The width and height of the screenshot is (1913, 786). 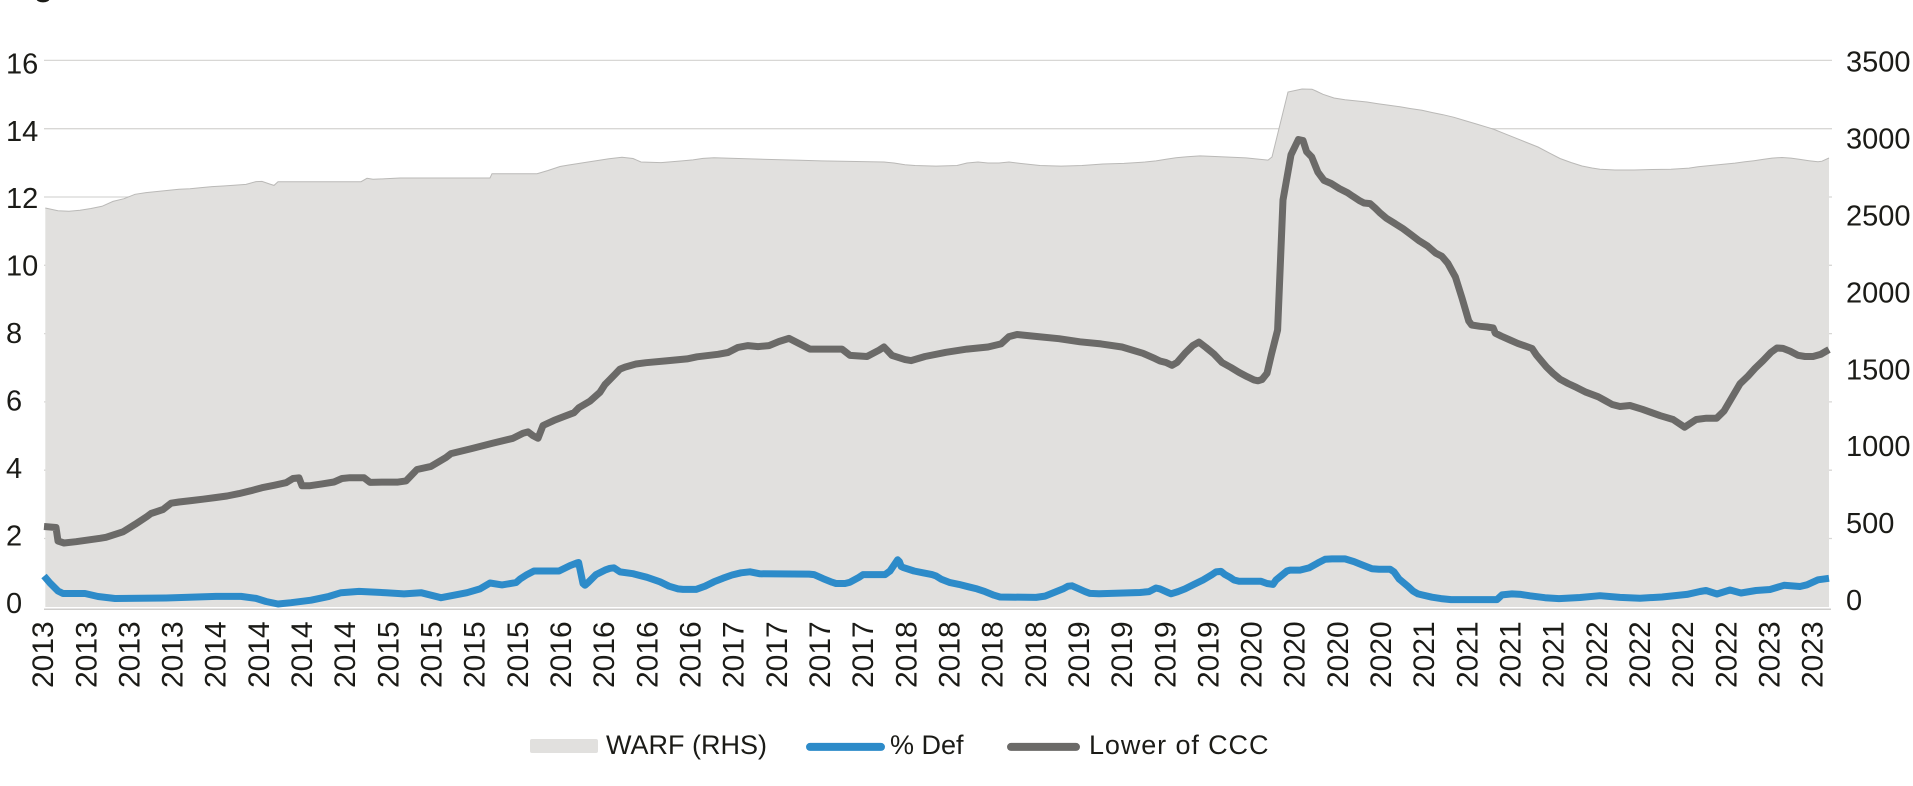 I want to click on svg-text: % Def, so click(x=927, y=745).